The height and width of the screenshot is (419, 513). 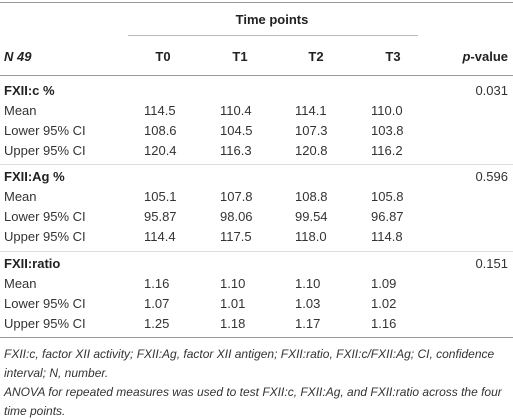 I want to click on cell: 105.8, so click(x=387, y=196).